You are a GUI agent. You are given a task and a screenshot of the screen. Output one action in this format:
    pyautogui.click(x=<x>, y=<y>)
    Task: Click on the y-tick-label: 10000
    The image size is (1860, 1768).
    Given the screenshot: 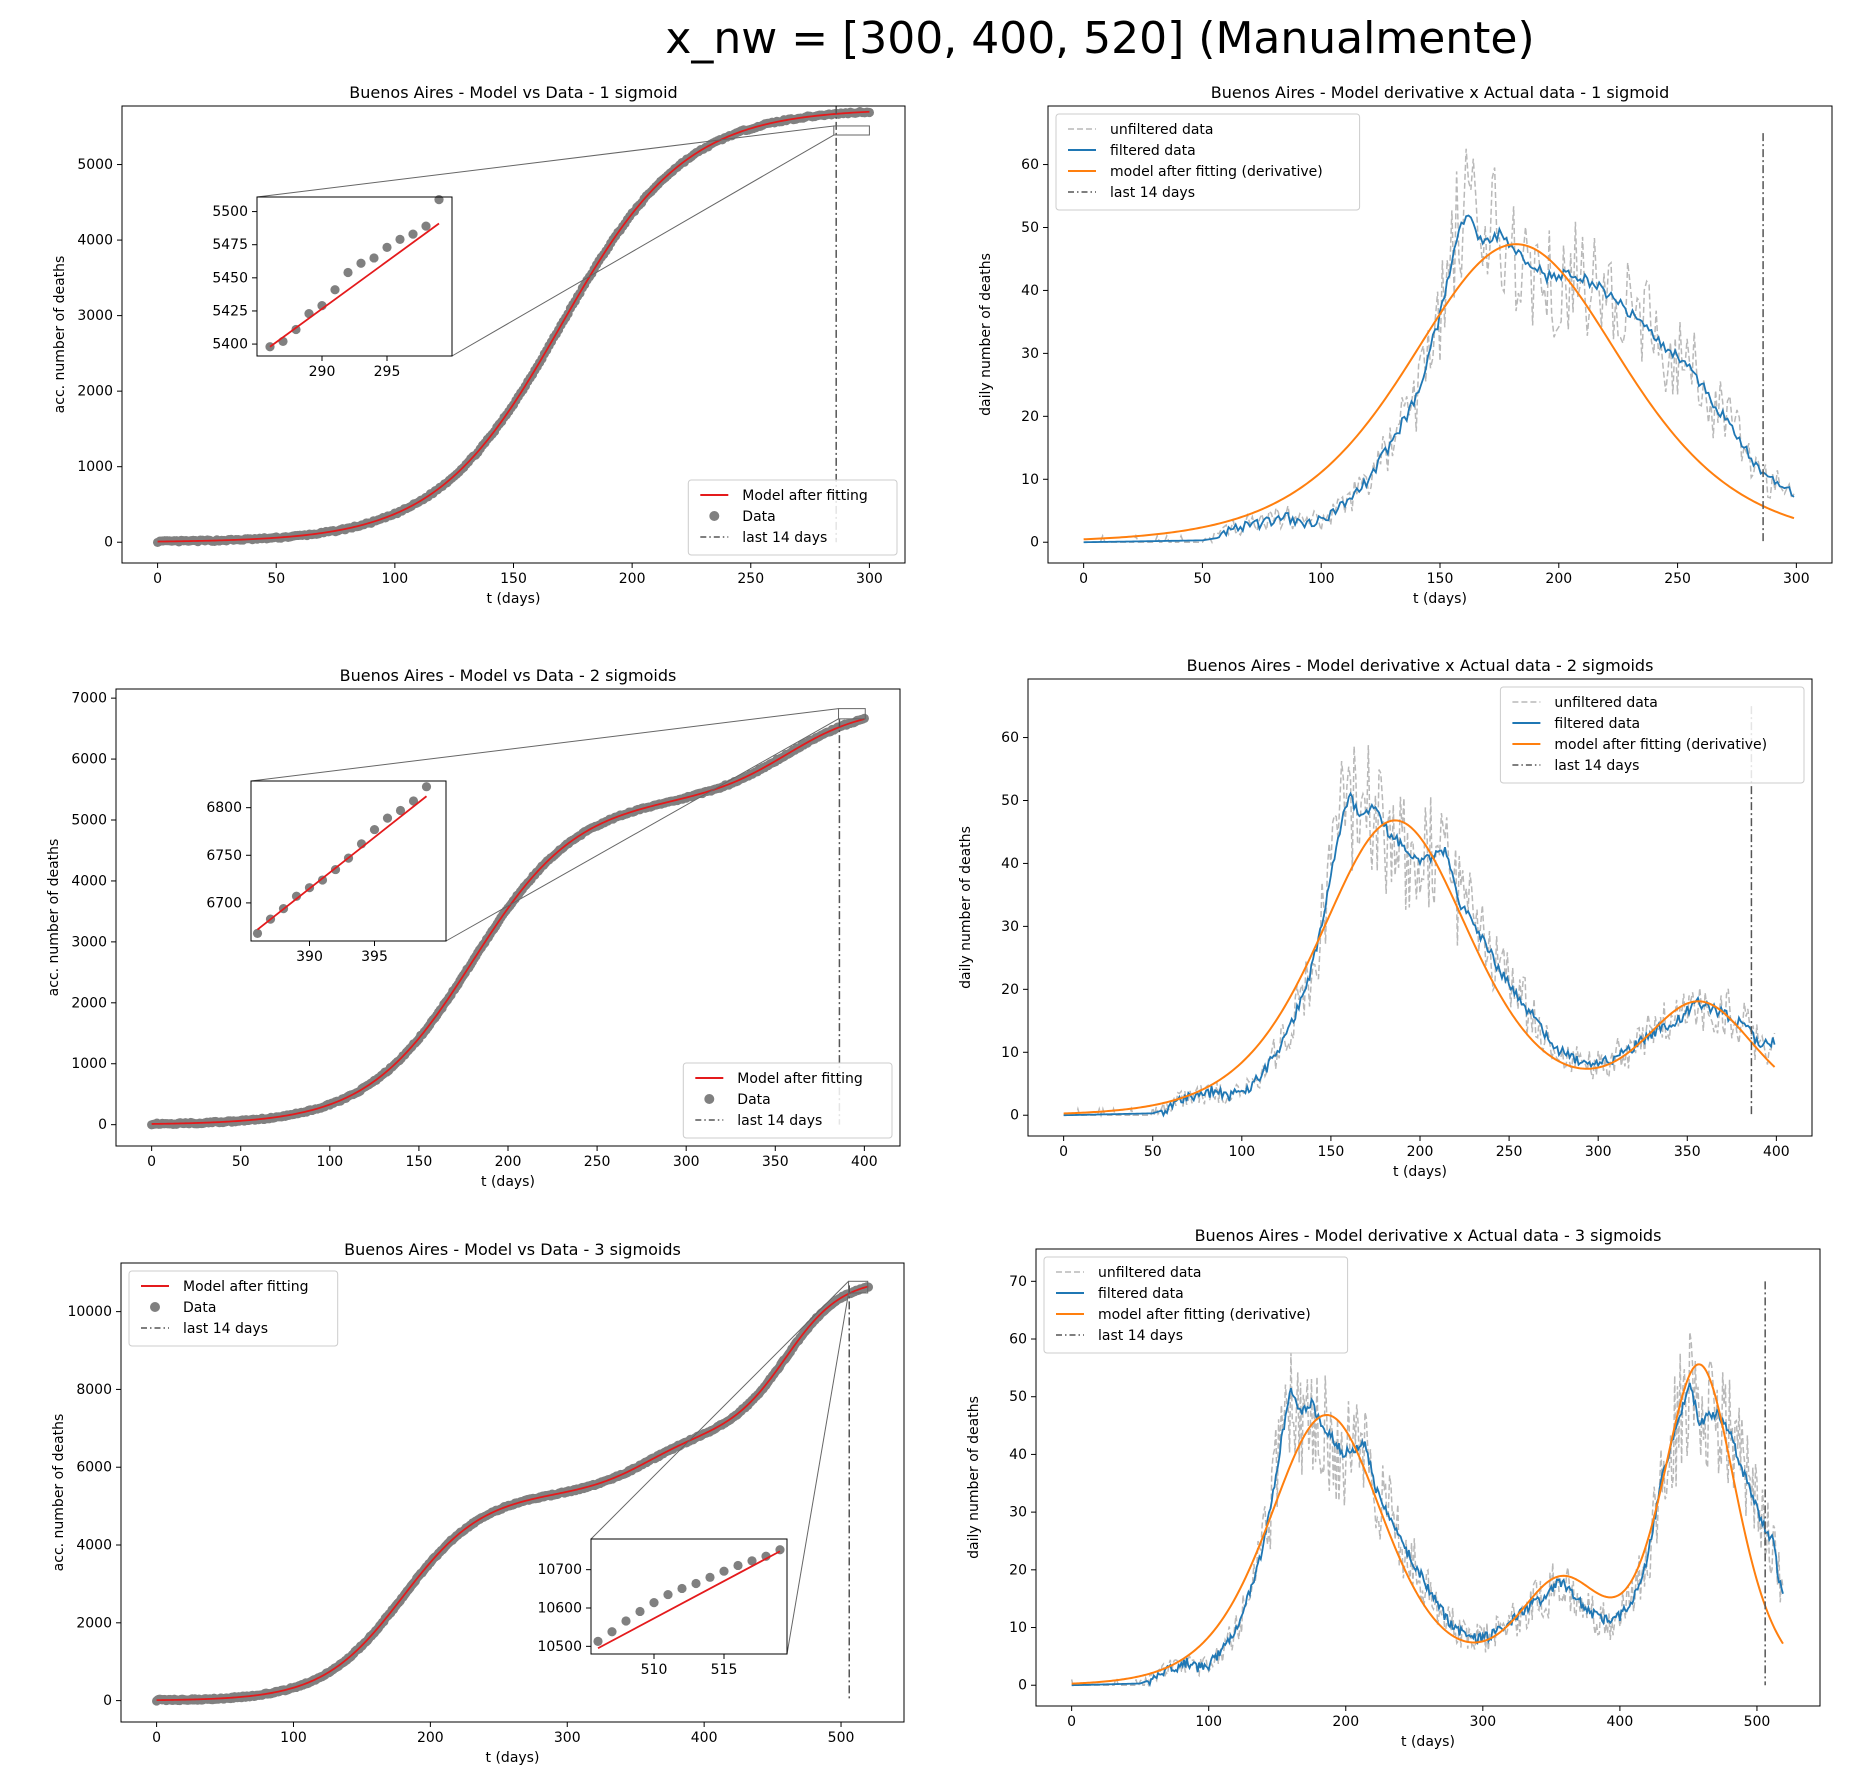 What is the action you would take?
    pyautogui.click(x=89, y=1312)
    